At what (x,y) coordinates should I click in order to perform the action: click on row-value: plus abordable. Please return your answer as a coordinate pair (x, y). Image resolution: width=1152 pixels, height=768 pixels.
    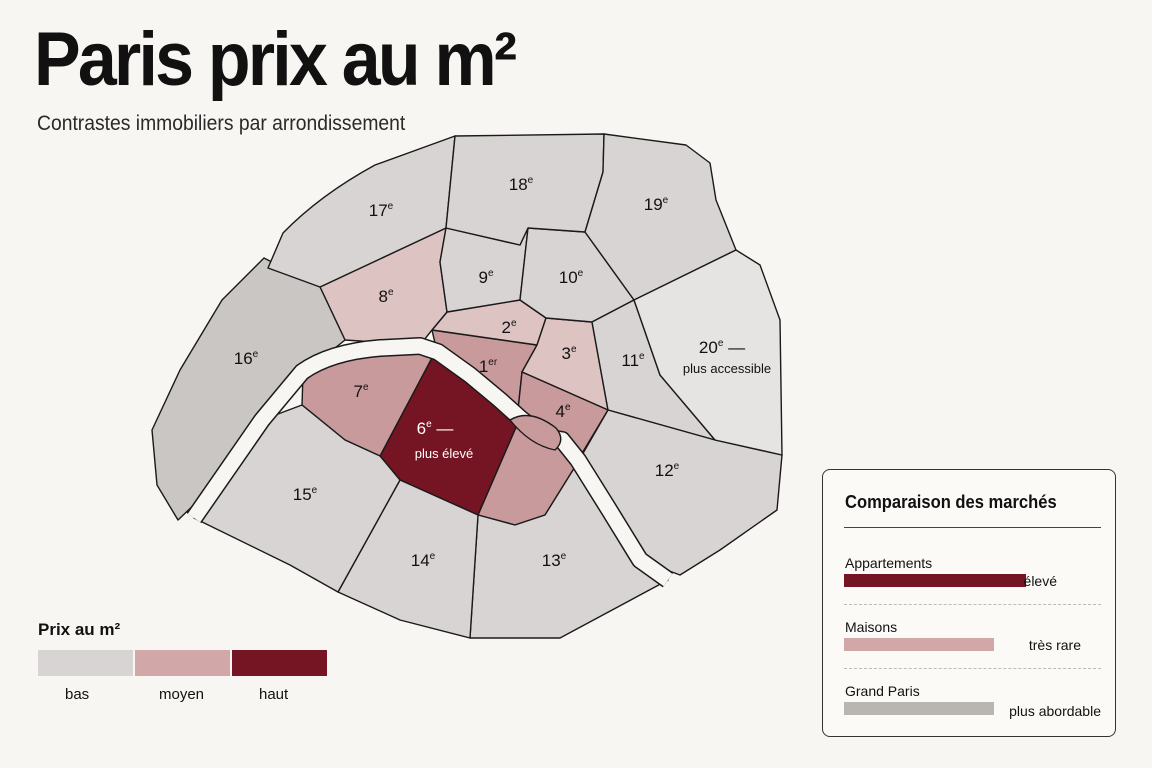
    Looking at the image, I should click on (1055, 711).